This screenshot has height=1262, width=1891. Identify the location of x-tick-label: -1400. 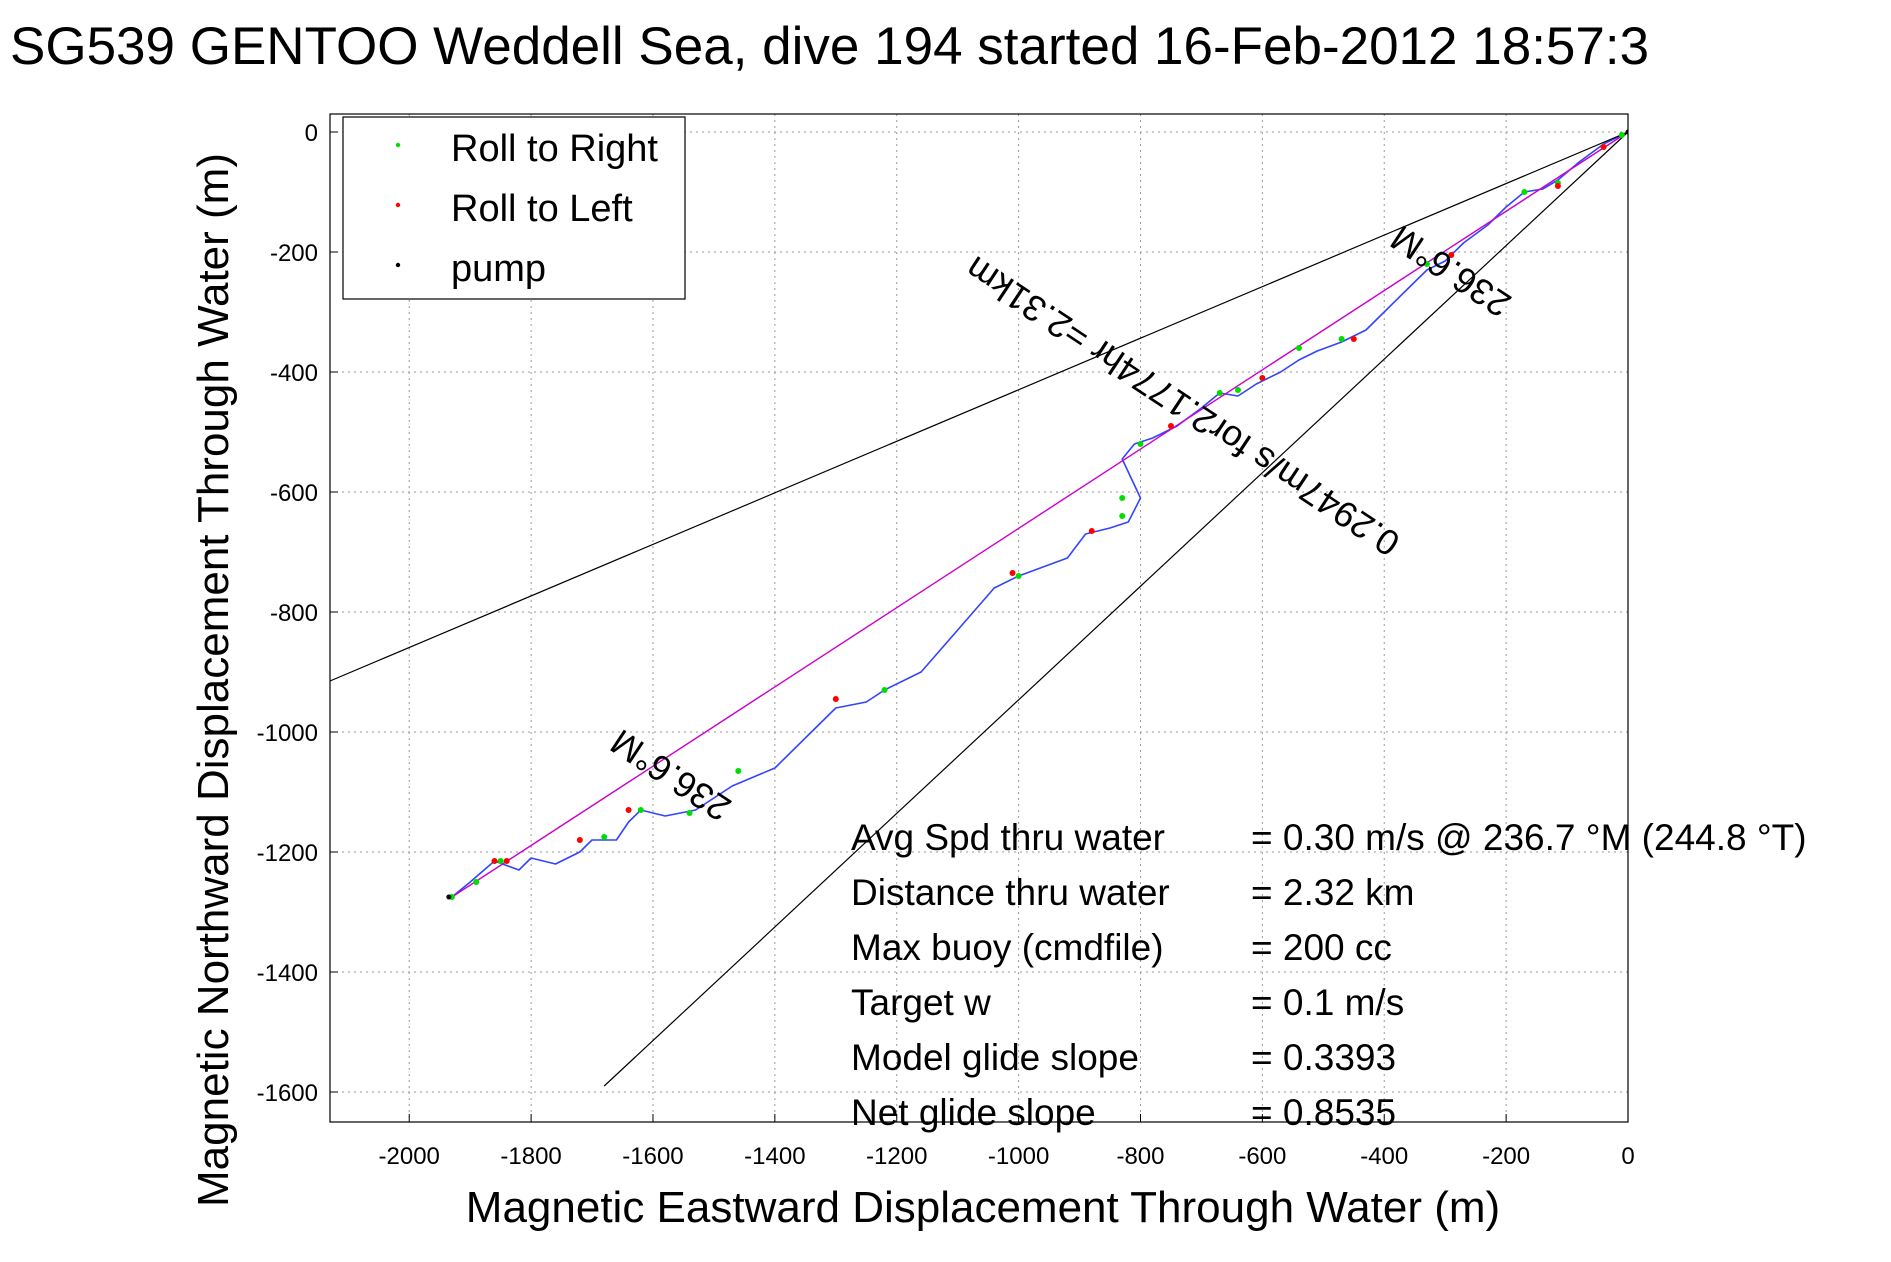
(774, 1156).